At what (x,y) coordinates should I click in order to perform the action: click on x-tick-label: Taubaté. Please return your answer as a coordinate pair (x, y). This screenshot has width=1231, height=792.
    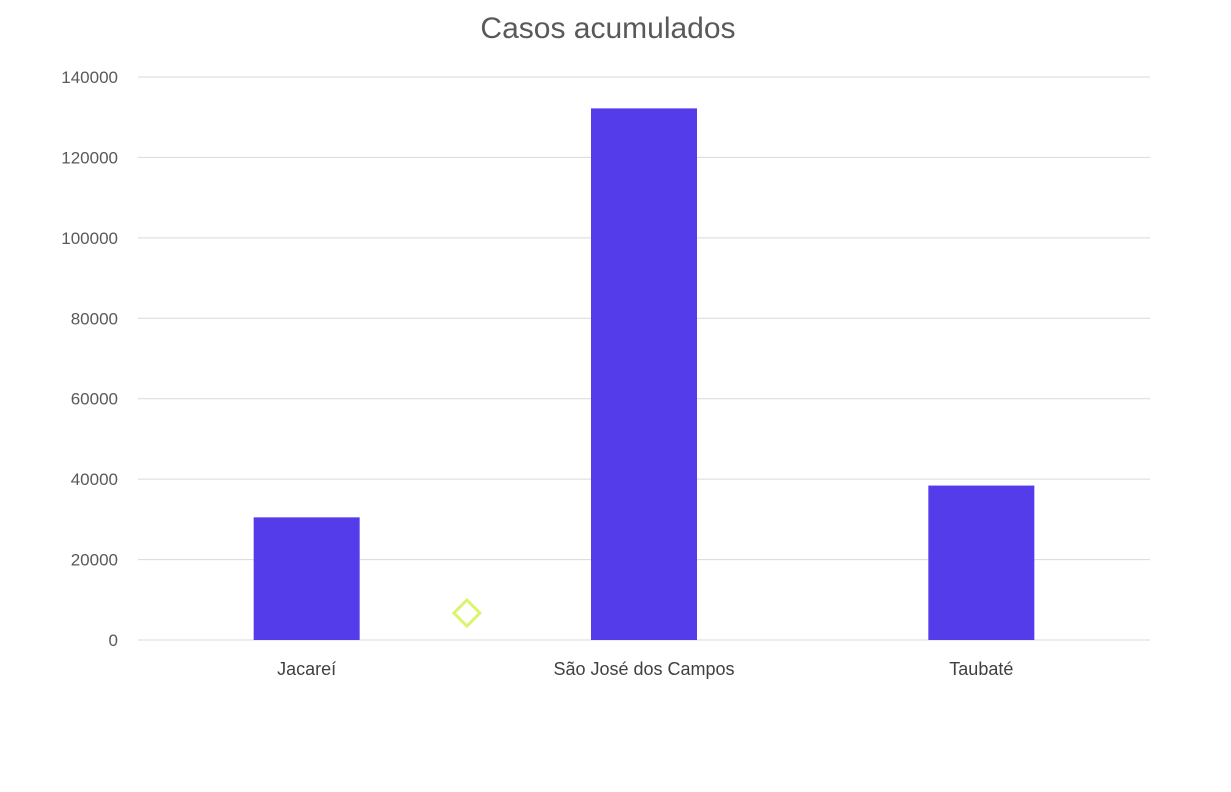
    Looking at the image, I should click on (981, 669).